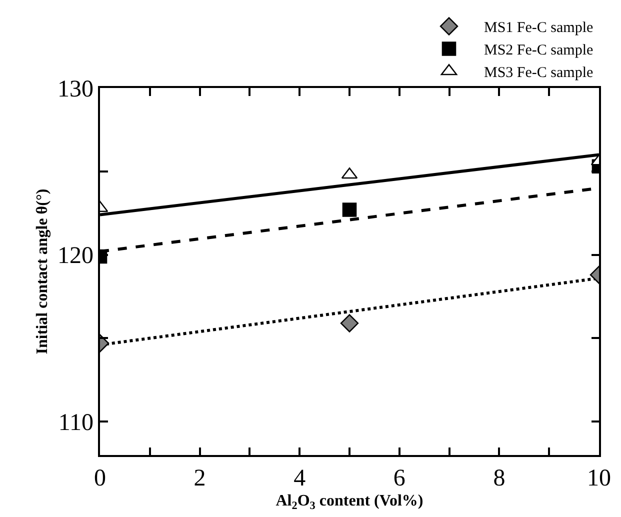 The width and height of the screenshot is (621, 517). I want to click on x-tick-label: 6, so click(399, 479).